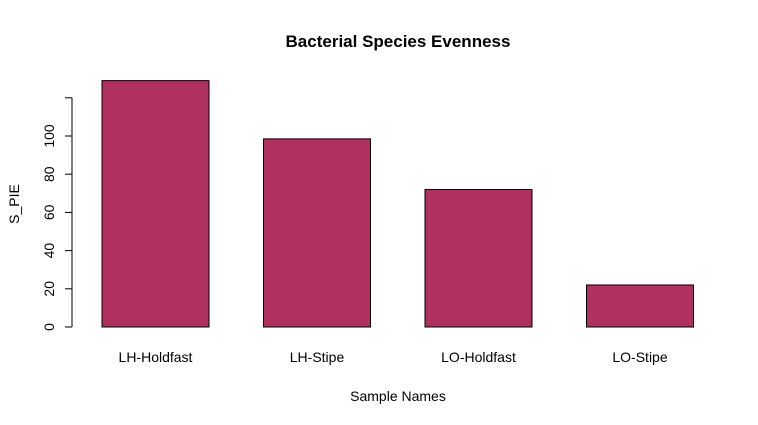  Describe the element at coordinates (156, 357) in the screenshot. I see `x-tick-label: LH-Holdfast` at that location.